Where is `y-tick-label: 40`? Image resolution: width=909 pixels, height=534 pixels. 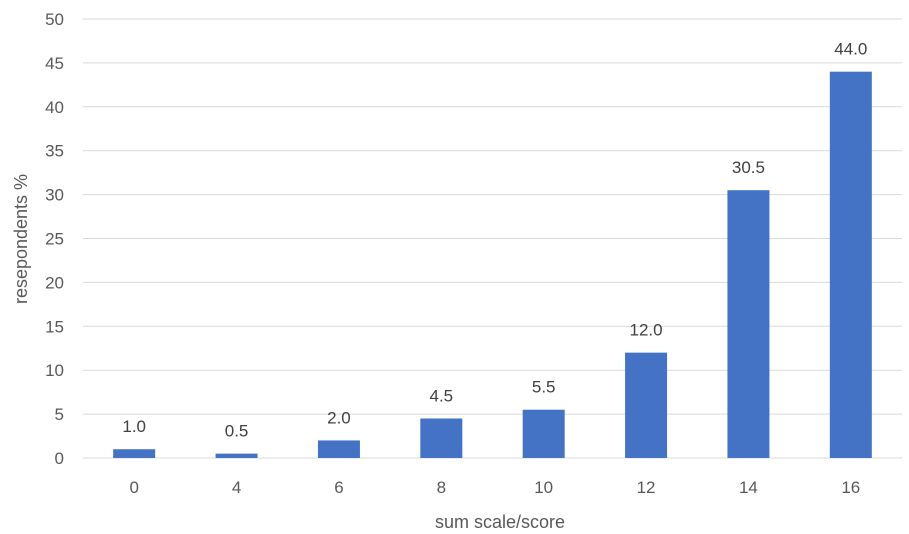
y-tick-label: 40 is located at coordinates (54, 107).